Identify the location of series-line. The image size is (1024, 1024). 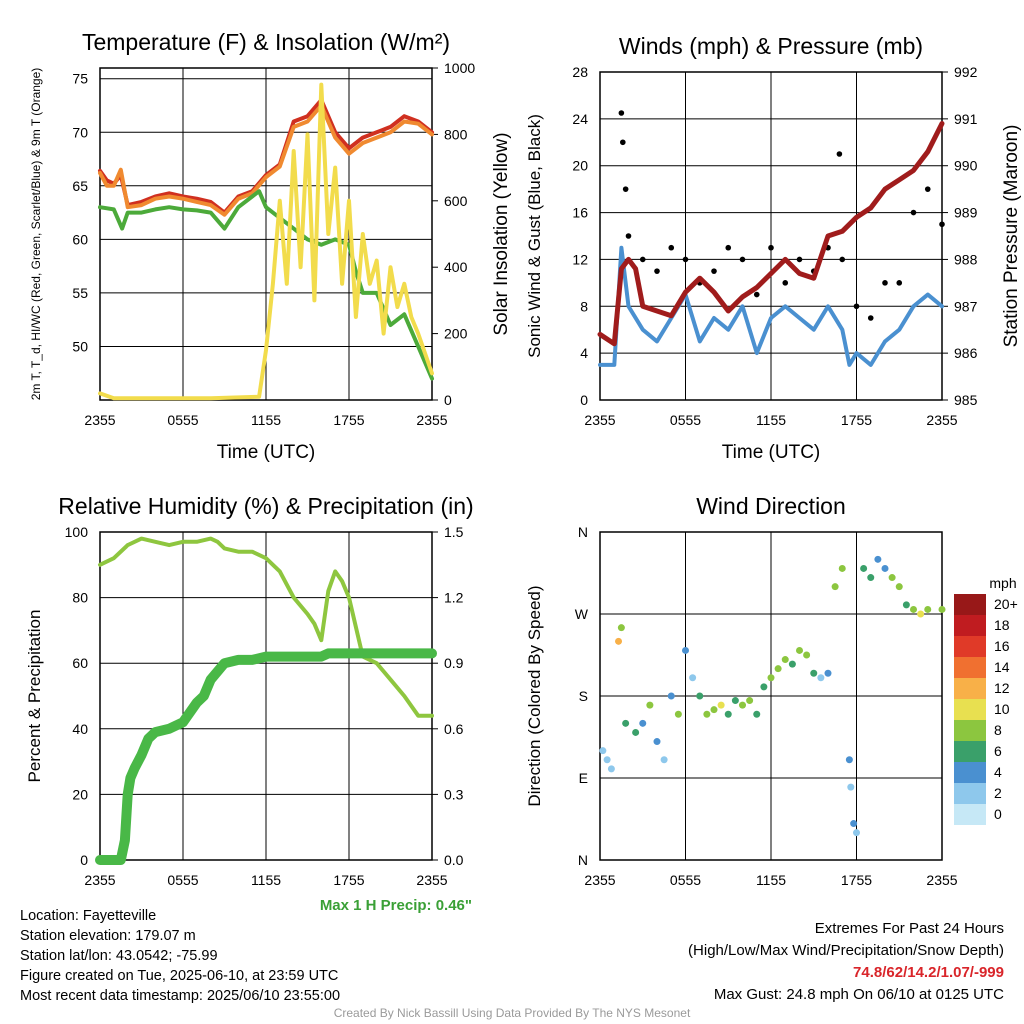
(266, 160).